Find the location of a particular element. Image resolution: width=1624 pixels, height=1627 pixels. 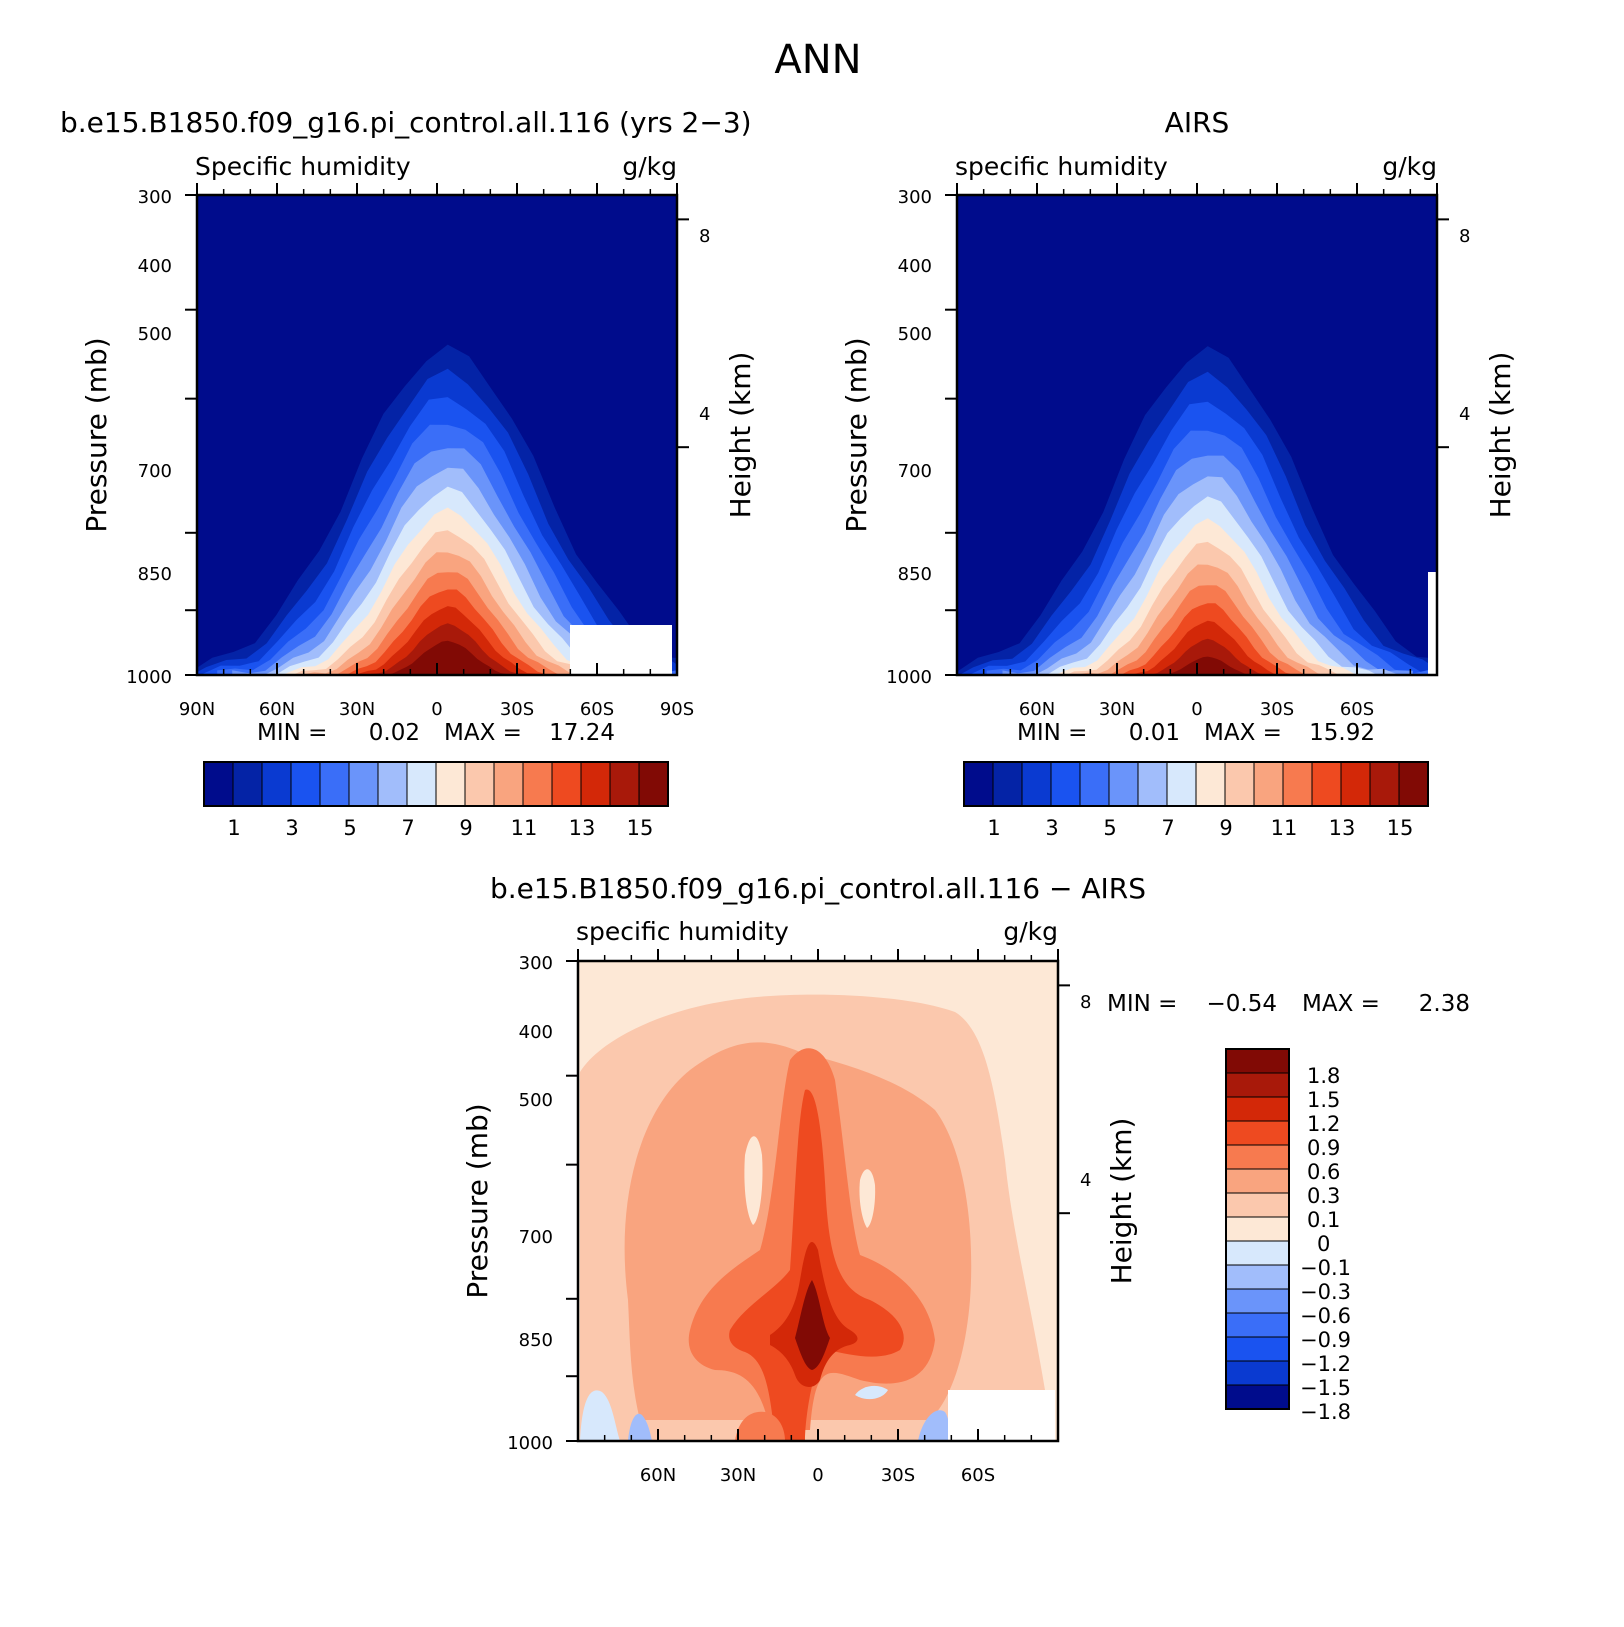

panel-model-ytick-1000: 1000 is located at coordinates (149, 677).